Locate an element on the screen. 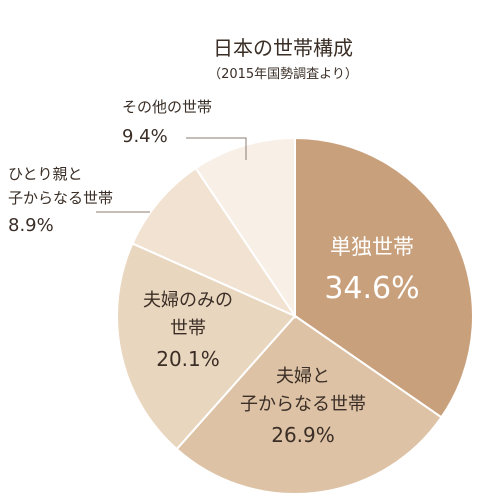 The height and width of the screenshot is (500, 500). leader-line is located at coordinates (216, 148).